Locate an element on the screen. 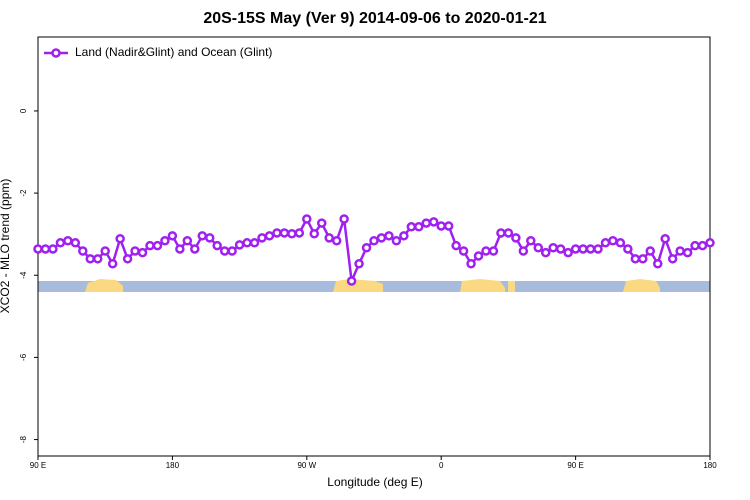 This screenshot has width=750, height=500. x-tick-label: 0 is located at coordinates (441, 465).